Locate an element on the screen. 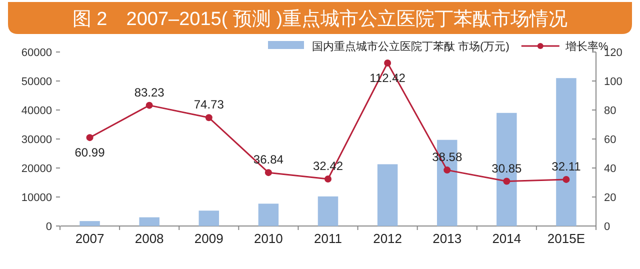  x-tick-label: 2011 is located at coordinates (328, 238).